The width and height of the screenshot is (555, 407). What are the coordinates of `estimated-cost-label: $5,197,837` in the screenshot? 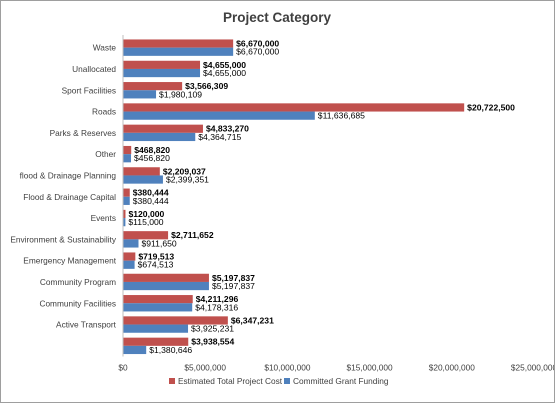 It's located at (233, 278).